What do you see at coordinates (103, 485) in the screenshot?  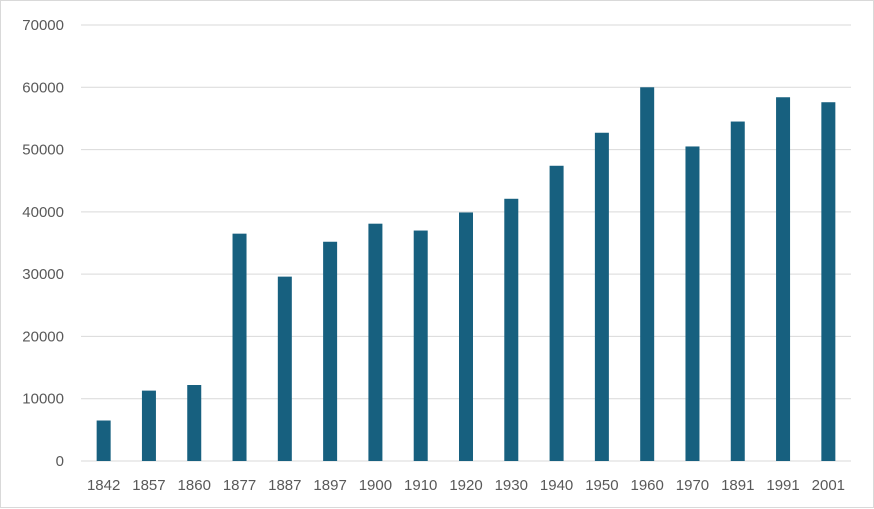 I see `x-tick-label: 1842` at bounding box center [103, 485].